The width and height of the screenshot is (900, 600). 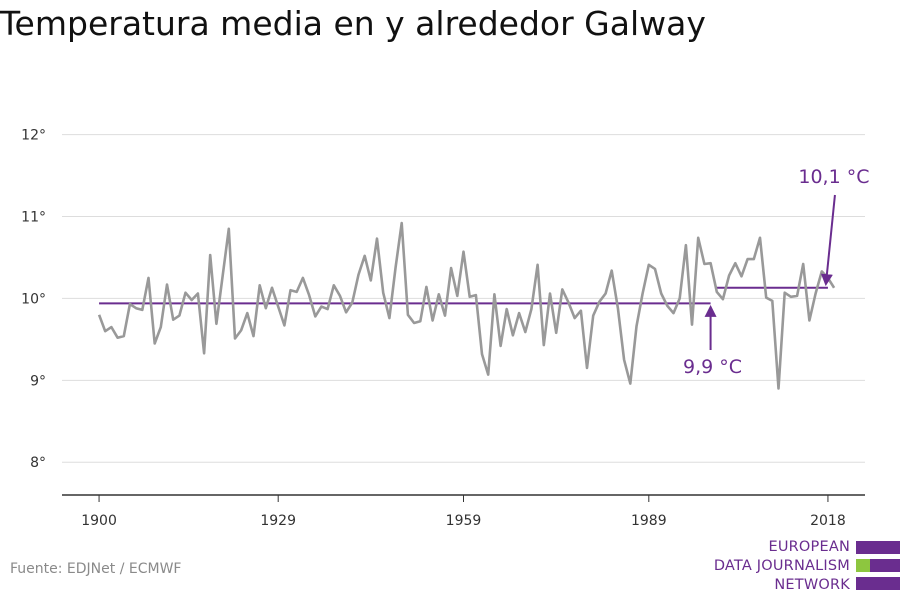 What do you see at coordinates (353, 23) in the screenshot?
I see `chart-title: Temperatura media en y alrededor Galway` at bounding box center [353, 23].